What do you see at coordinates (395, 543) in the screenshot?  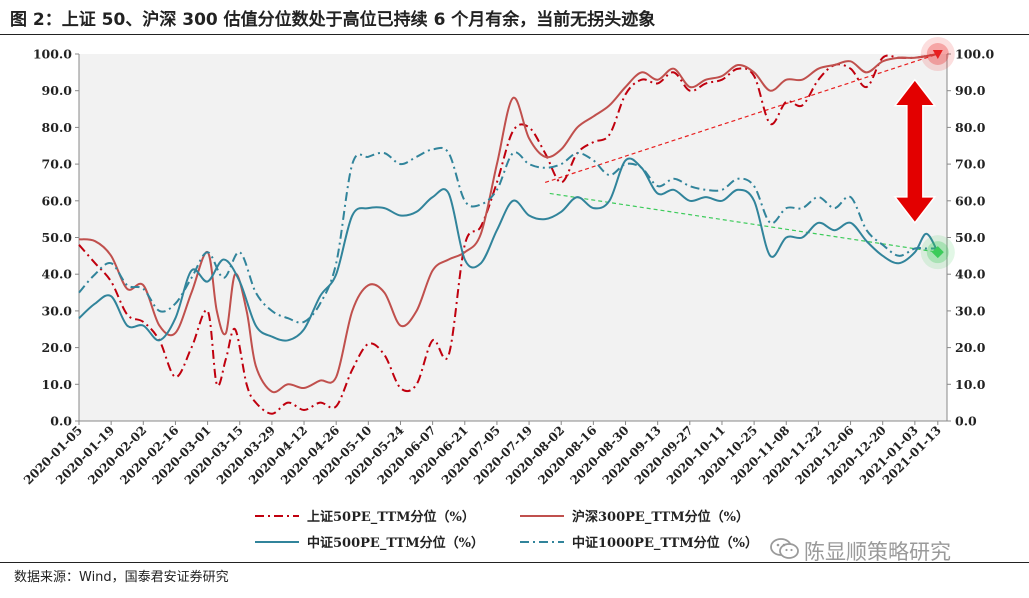 I see `legend-label-3: 中证500PE_TTM分位（%）` at bounding box center [395, 543].